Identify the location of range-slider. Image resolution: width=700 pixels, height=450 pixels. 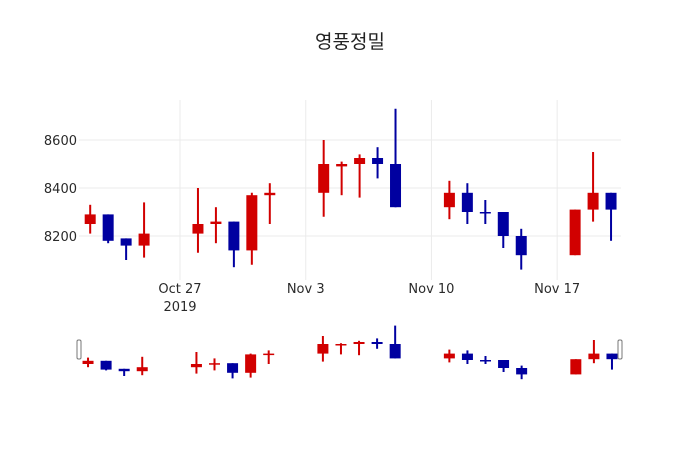
(349, 352).